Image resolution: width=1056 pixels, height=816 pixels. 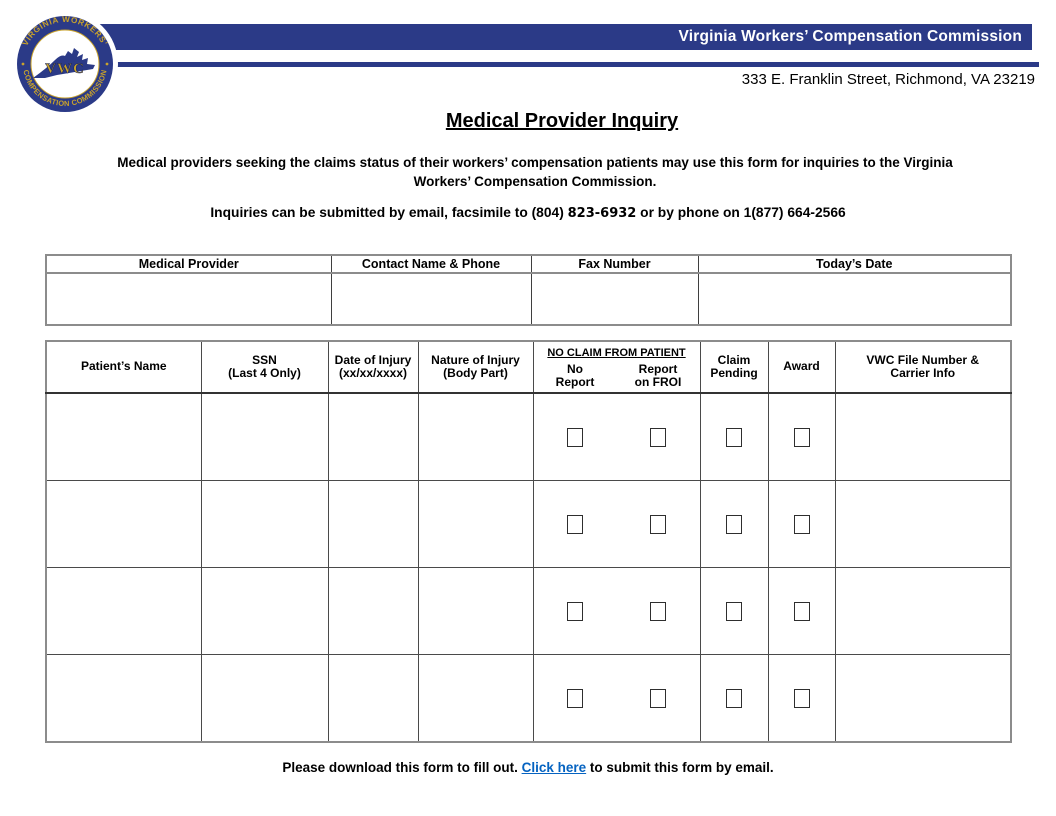 What do you see at coordinates (575, 698) in the screenshot?
I see `checkbox-no-report-row4` at bounding box center [575, 698].